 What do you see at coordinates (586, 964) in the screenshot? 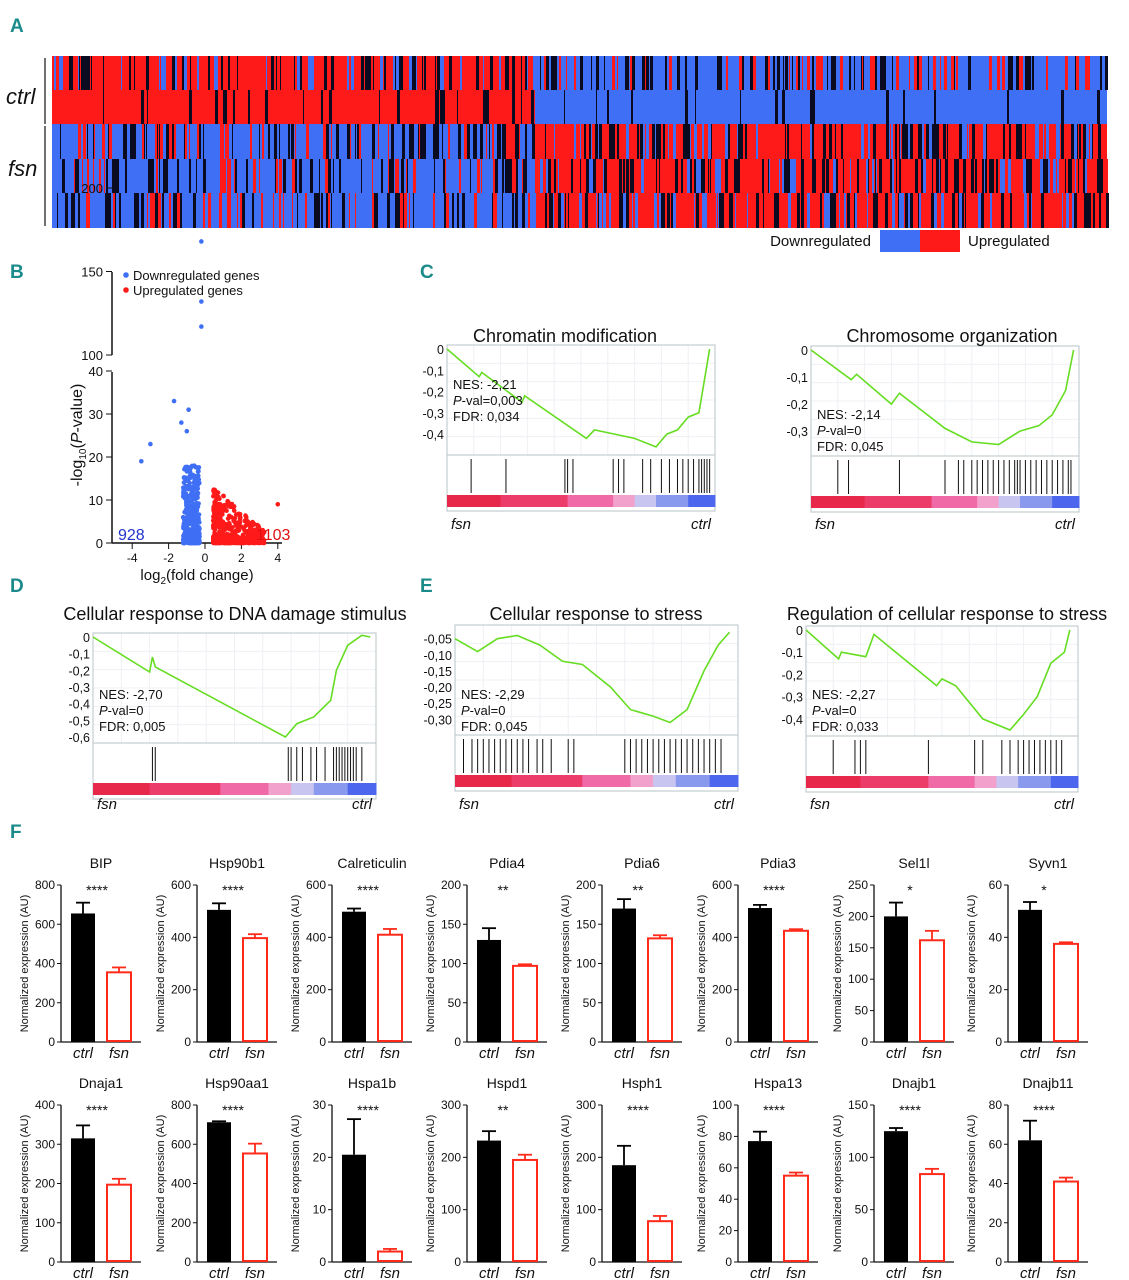
I see `bar-y-tick-label: 100` at bounding box center [586, 964].